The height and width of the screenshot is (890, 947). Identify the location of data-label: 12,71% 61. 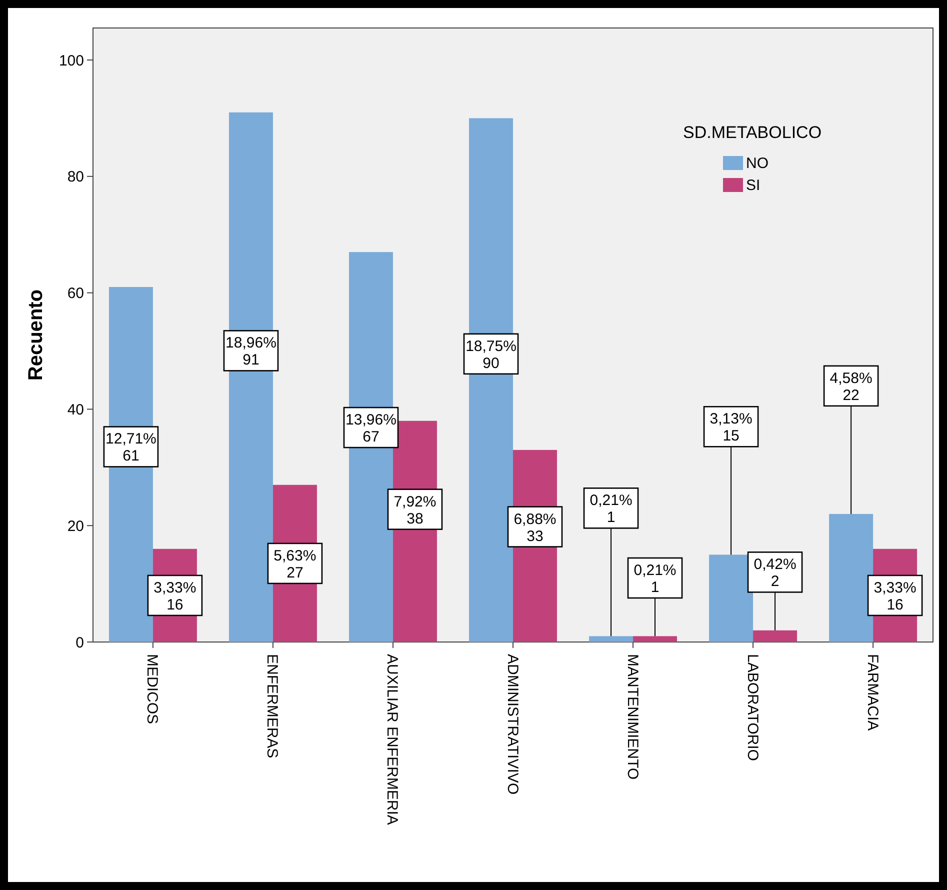
(131, 447).